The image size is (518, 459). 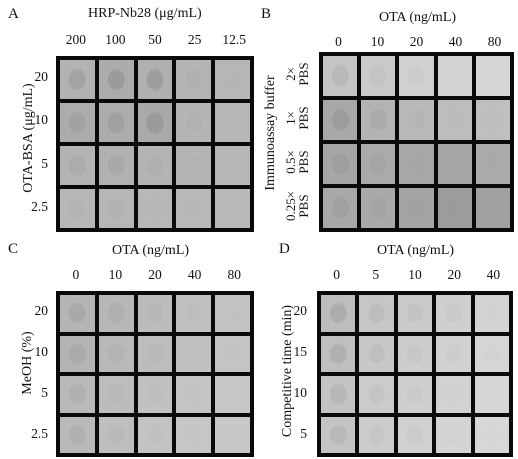 What do you see at coordinates (41, 76) in the screenshot?
I see `row-label: 20` at bounding box center [41, 76].